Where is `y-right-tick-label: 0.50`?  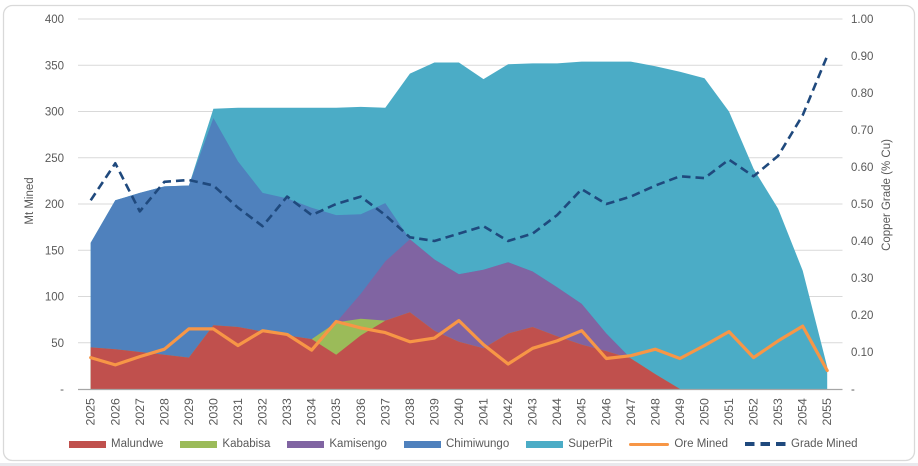
y-right-tick-label: 0.50 is located at coordinates (862, 205).